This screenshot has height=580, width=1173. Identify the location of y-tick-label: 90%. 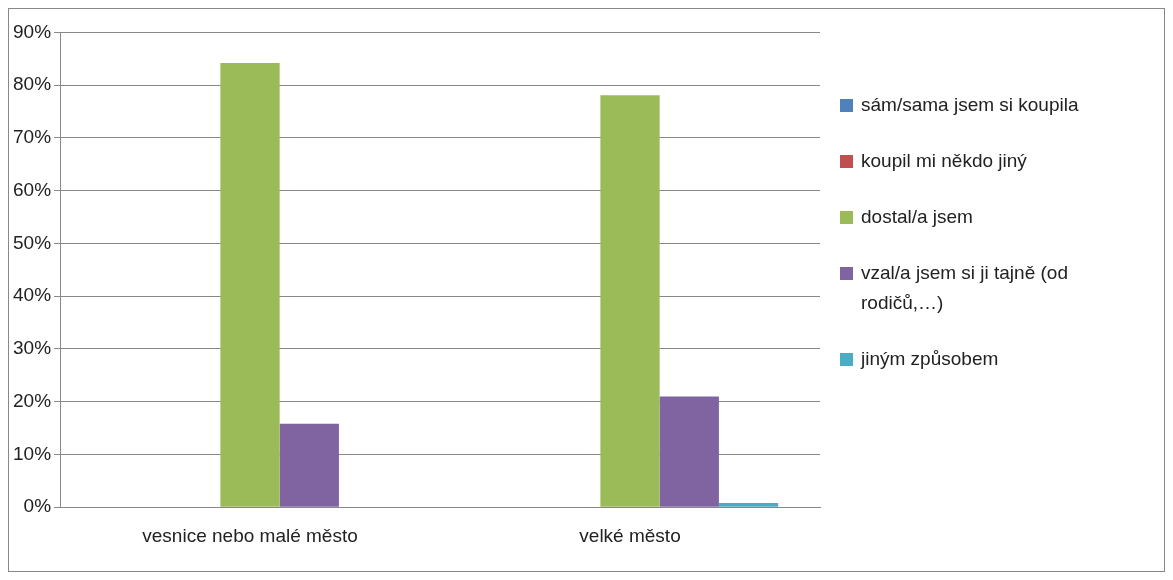
(32, 31).